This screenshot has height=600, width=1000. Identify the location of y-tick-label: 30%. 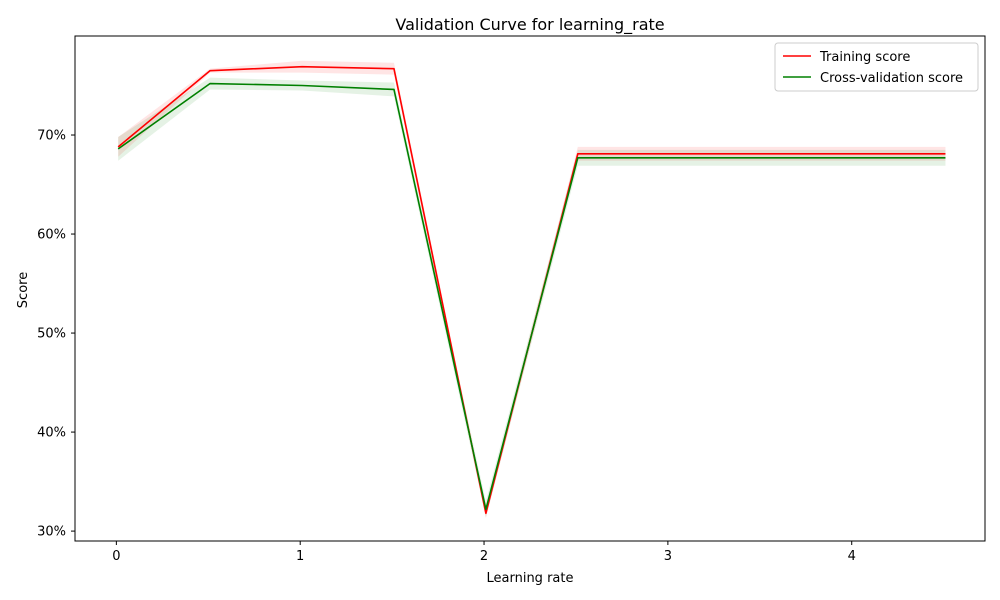
(51, 532).